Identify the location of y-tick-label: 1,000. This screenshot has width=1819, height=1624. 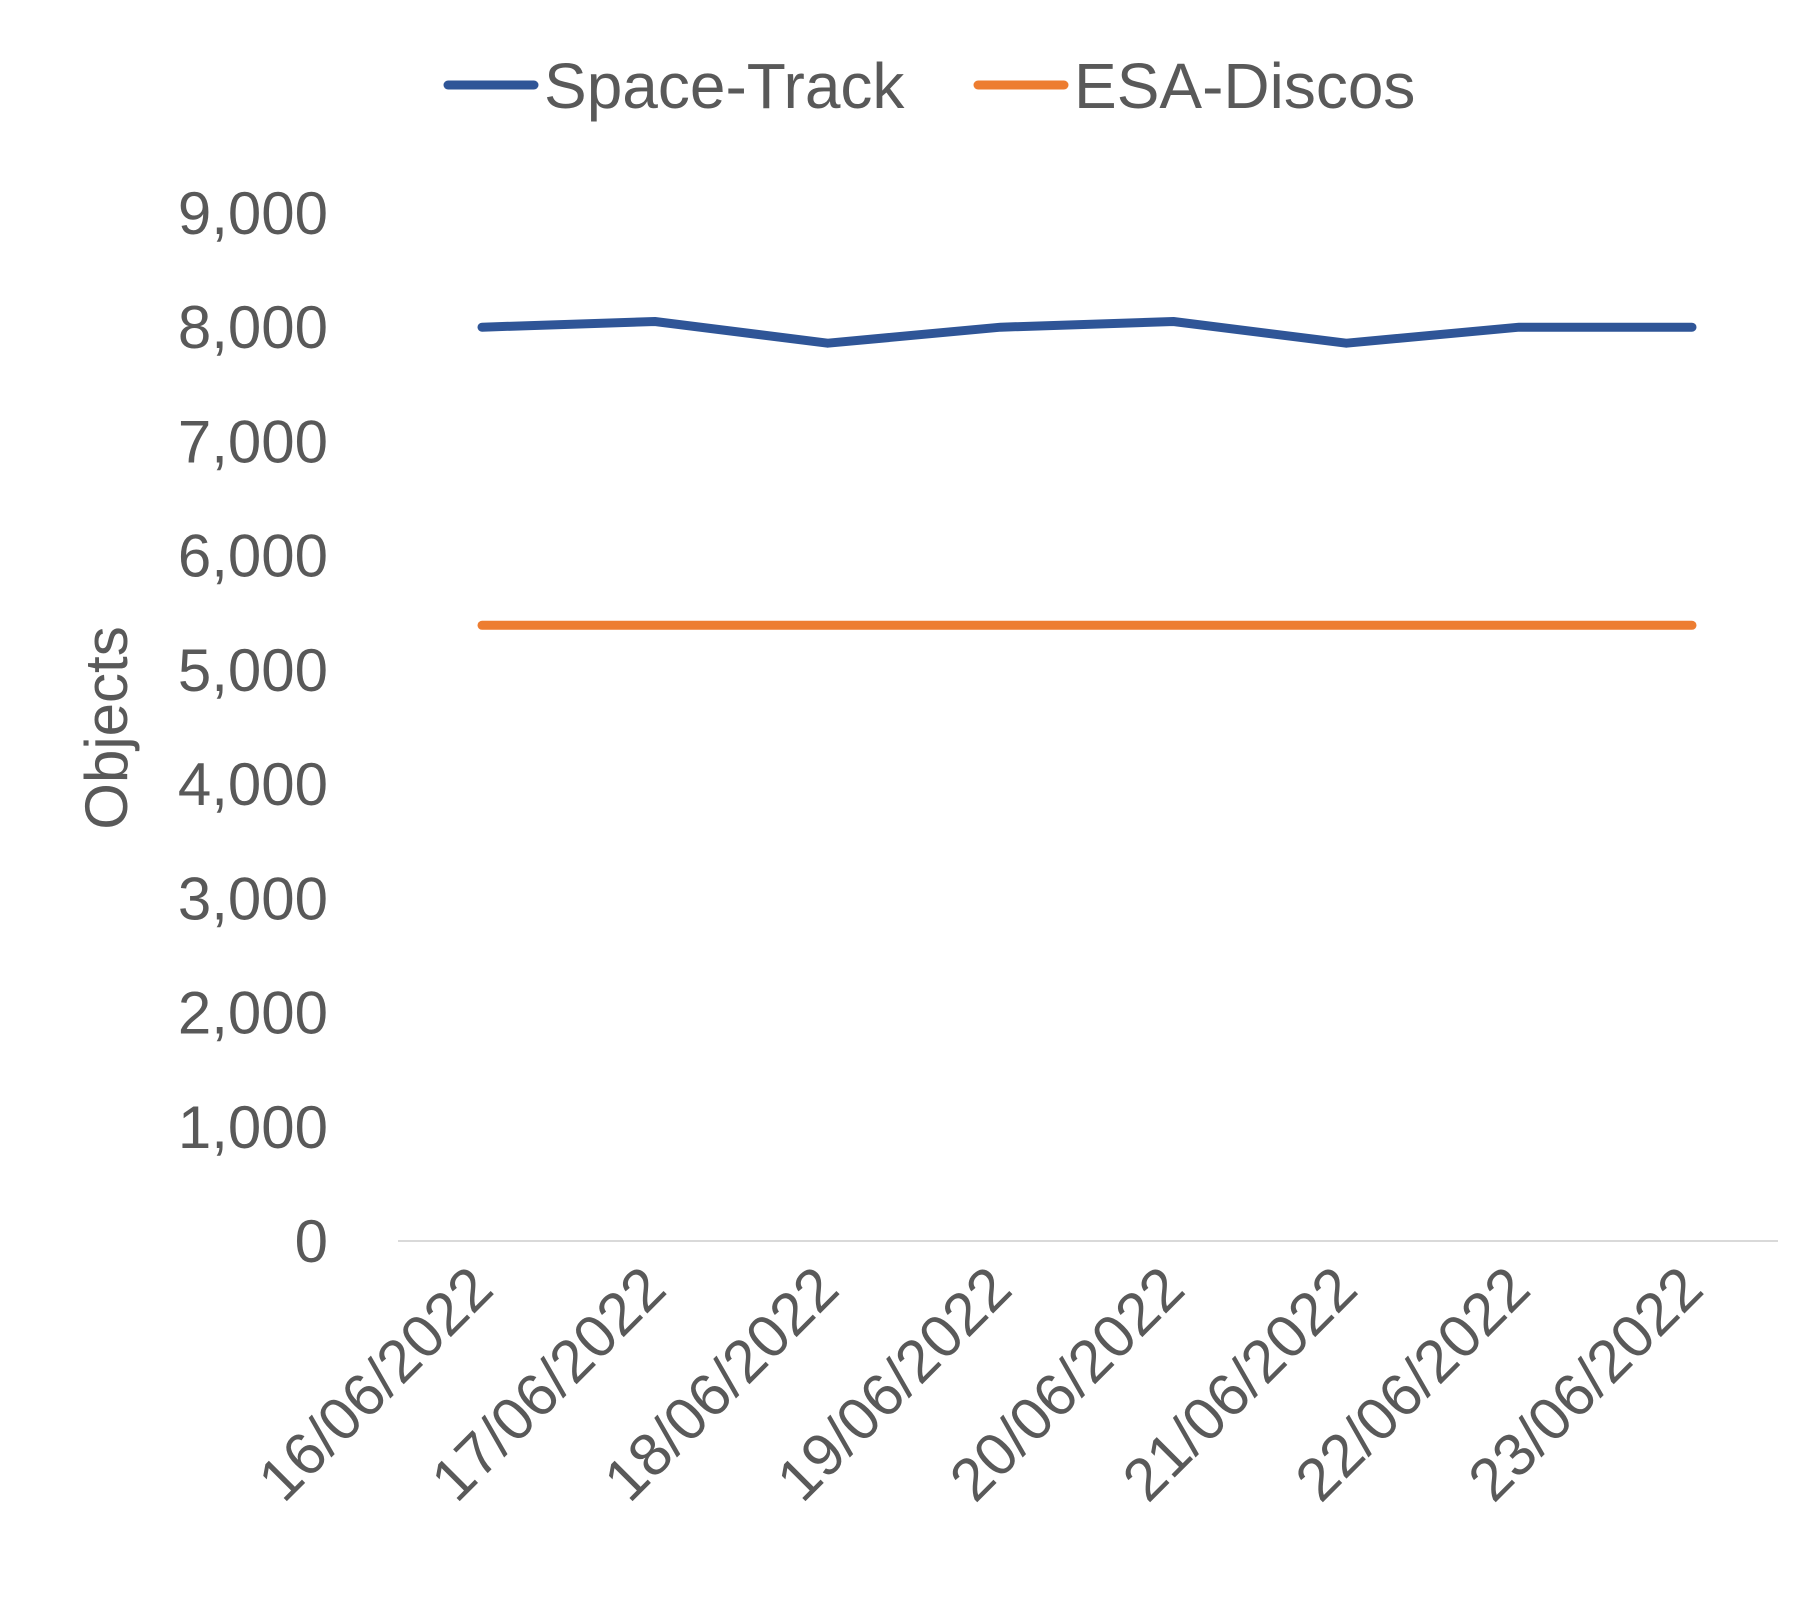
(253, 1127).